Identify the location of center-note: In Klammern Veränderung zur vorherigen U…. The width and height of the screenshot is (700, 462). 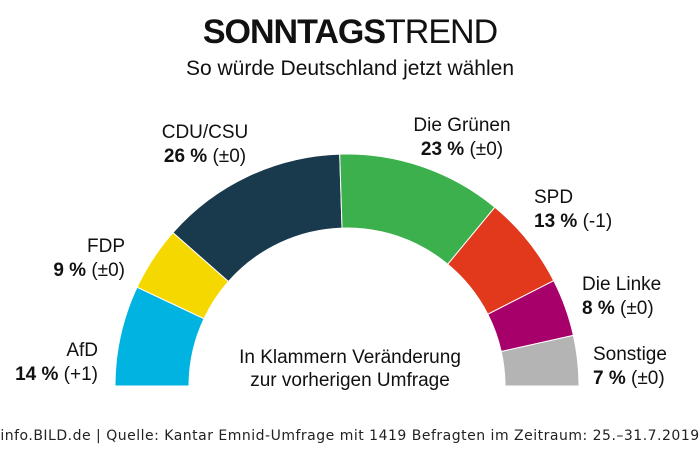
(350, 369).